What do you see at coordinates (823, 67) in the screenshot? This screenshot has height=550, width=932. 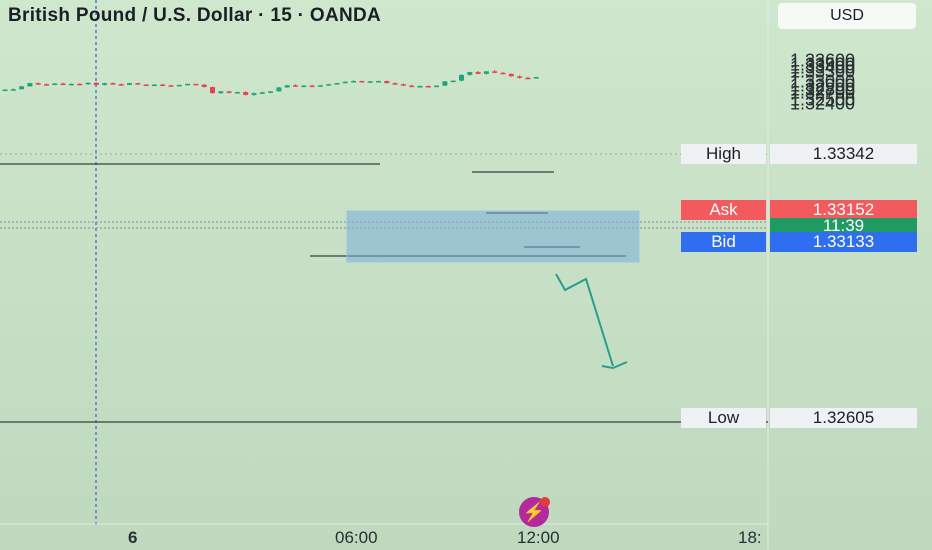 I see `price-scale-label: 1.33400` at bounding box center [823, 67].